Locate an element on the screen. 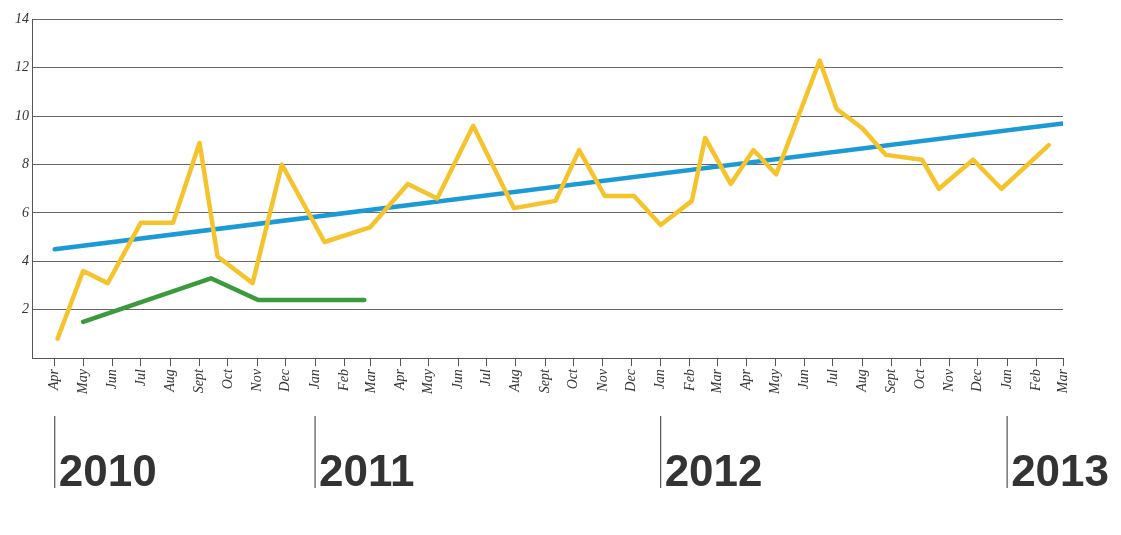 This screenshot has width=1121, height=535. y-tick-label: 14 is located at coordinates (22, 19).